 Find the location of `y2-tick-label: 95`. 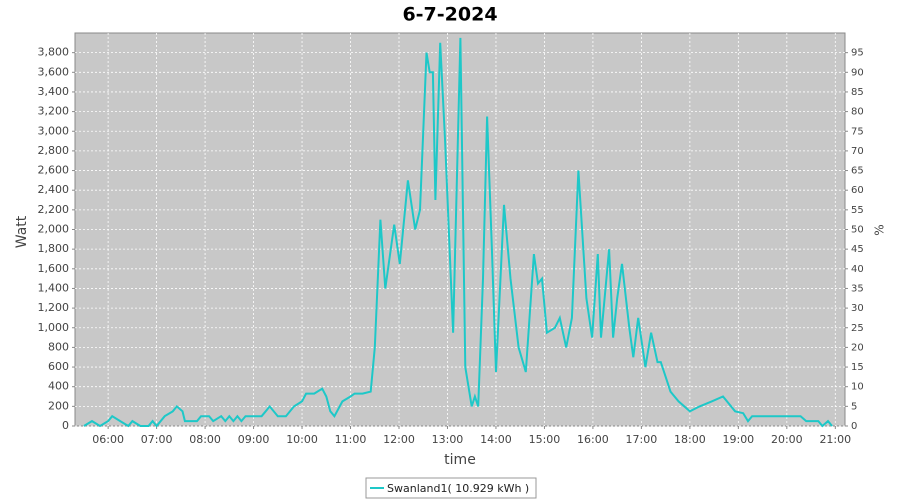

y2-tick-label: 95 is located at coordinates (857, 53).